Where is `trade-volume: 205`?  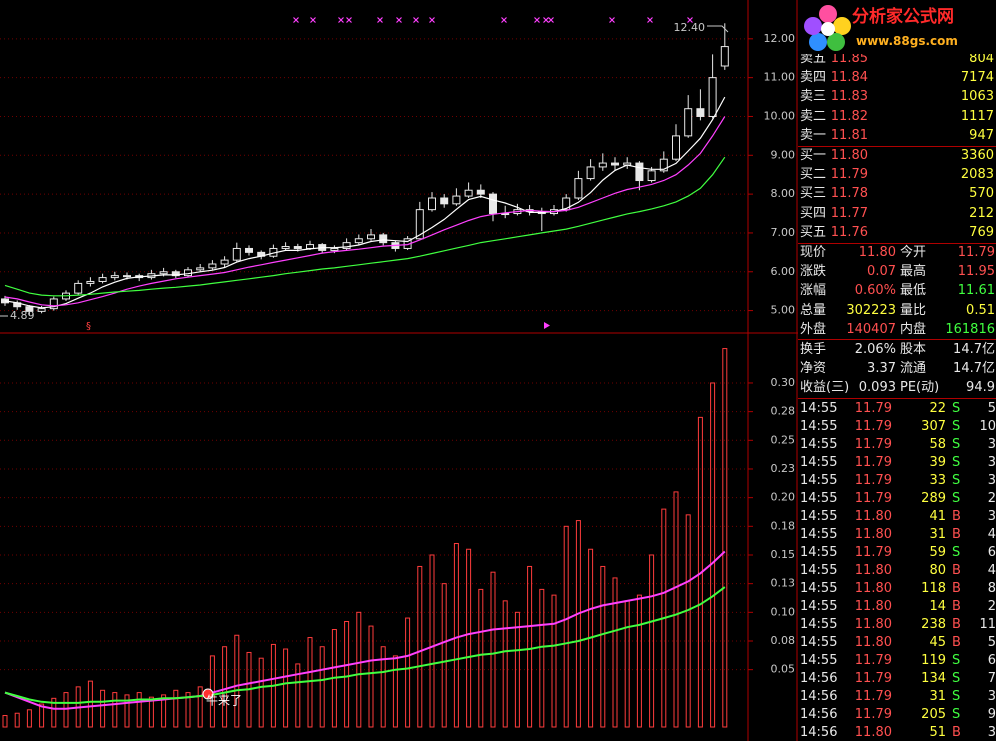 trade-volume: 205 is located at coordinates (933, 714).